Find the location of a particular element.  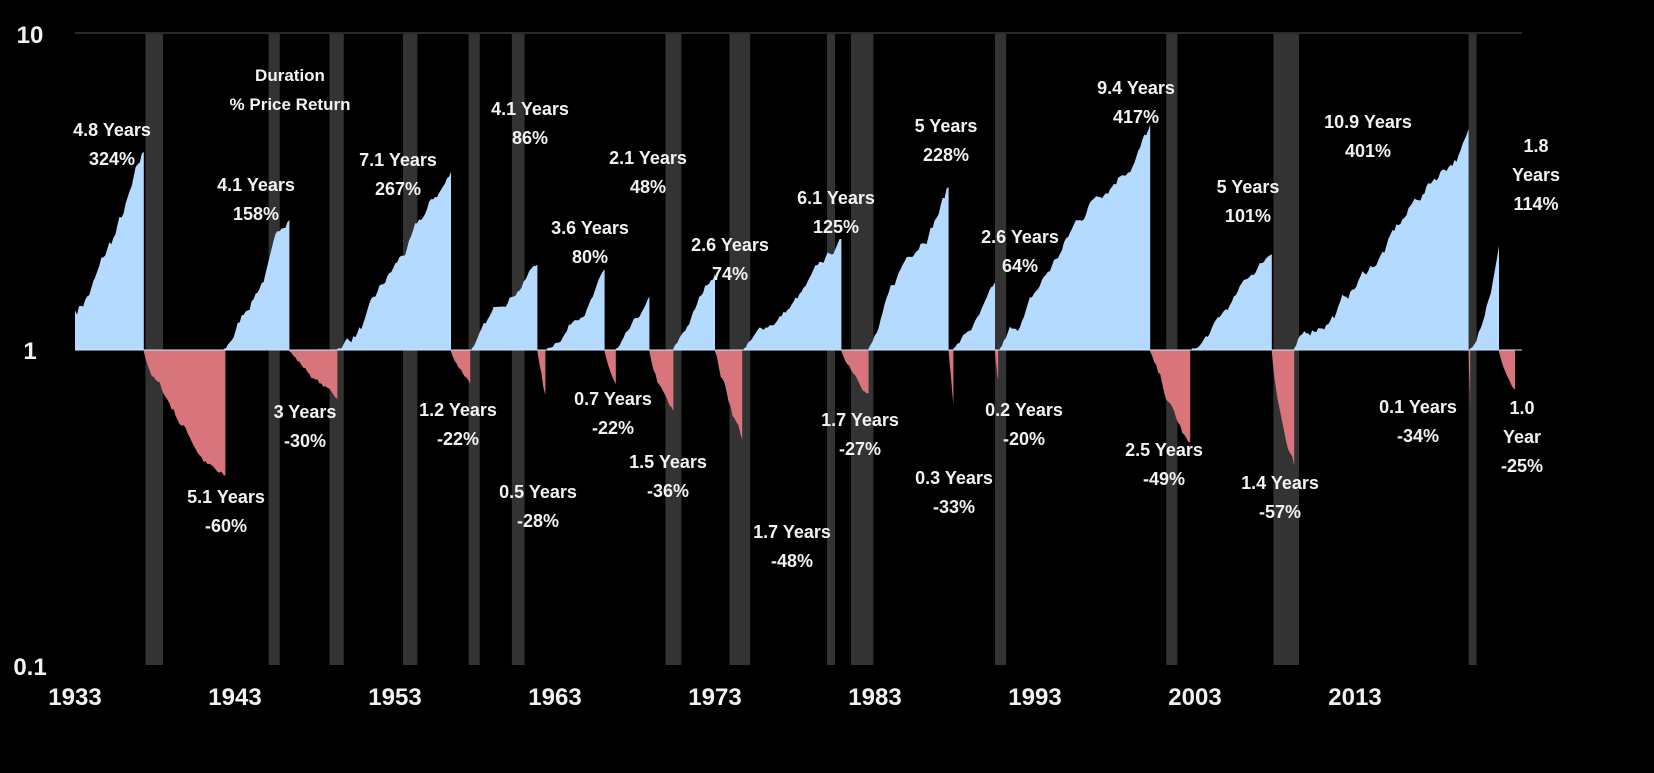

bull-episode-label: 3.6 Years 80% is located at coordinates (590, 243).